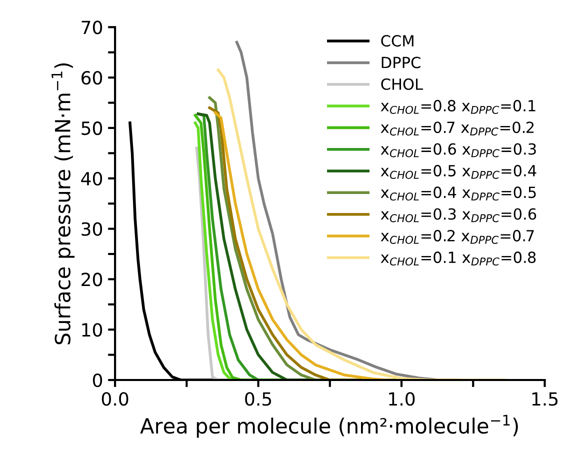 The width and height of the screenshot is (587, 468). I want to click on x-tick-label: 1.5, so click(545, 399).